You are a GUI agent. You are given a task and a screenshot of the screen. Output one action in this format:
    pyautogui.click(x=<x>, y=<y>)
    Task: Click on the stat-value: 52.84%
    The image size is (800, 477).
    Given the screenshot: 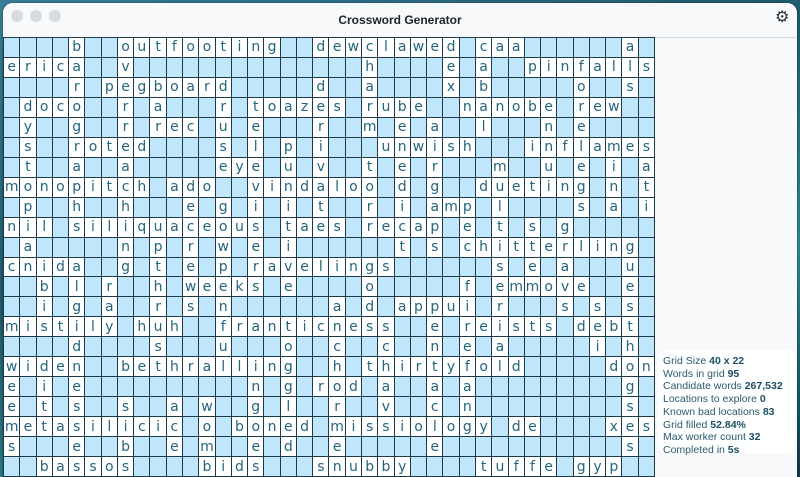 What is the action you would take?
    pyautogui.click(x=728, y=424)
    